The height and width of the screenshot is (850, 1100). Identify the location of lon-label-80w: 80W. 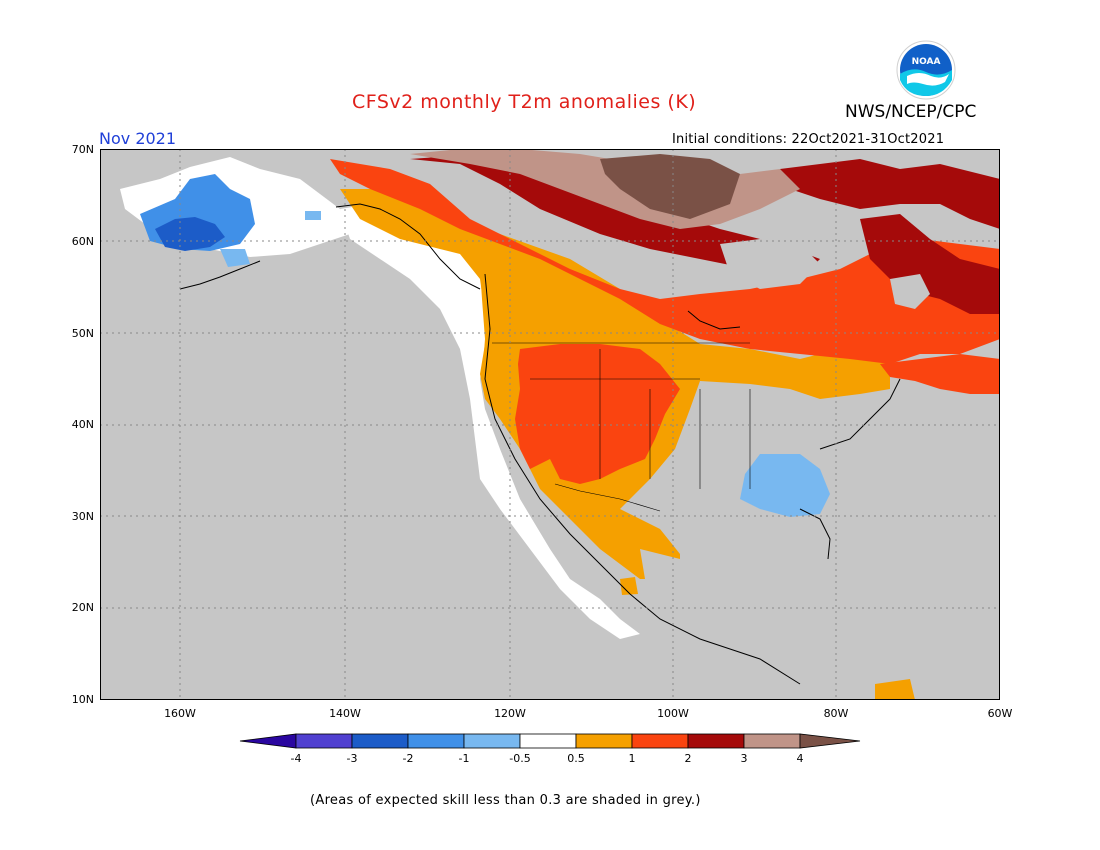
(836, 713).